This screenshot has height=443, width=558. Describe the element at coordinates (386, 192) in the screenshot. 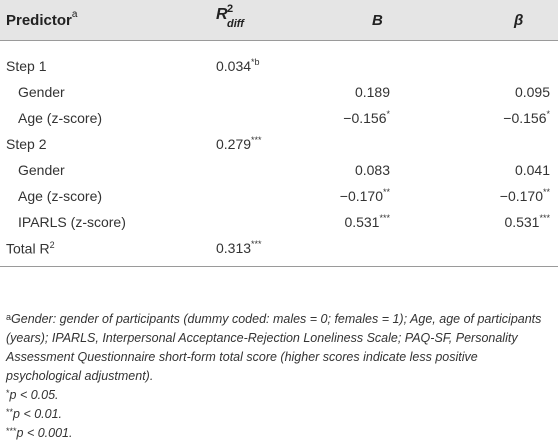

I see `cell-b-significance-mark: **` at that location.